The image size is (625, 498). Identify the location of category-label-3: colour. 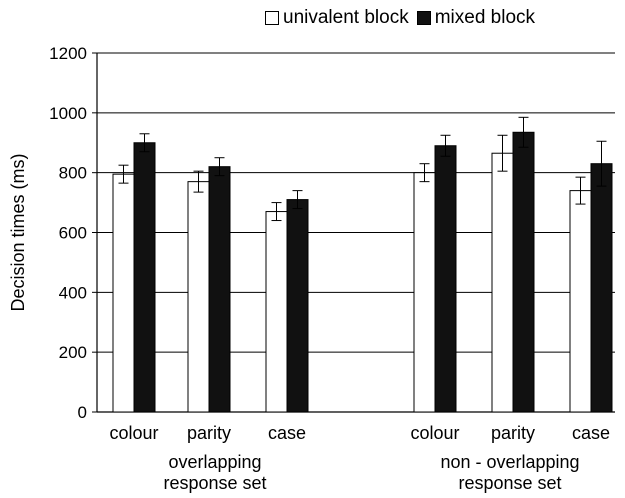
(434, 433).